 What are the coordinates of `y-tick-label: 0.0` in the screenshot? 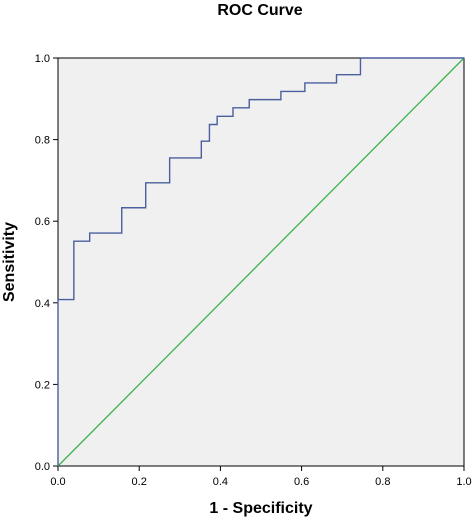 It's located at (42, 467).